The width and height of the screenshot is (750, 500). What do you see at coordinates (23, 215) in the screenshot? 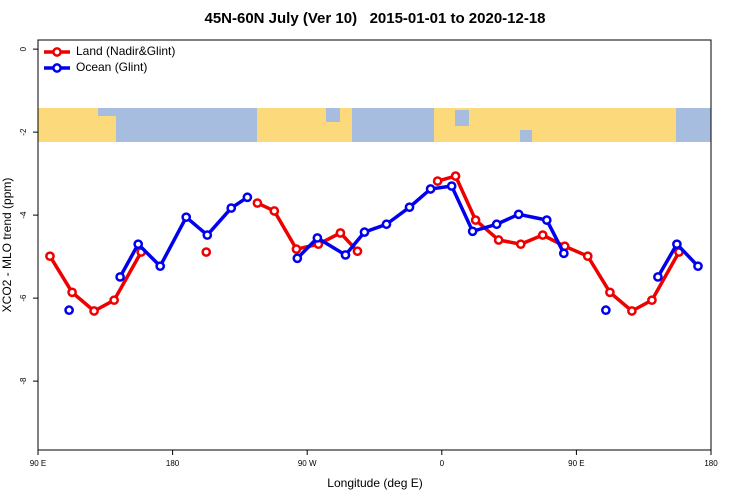
I see `y-tick-label: -4` at bounding box center [23, 215].